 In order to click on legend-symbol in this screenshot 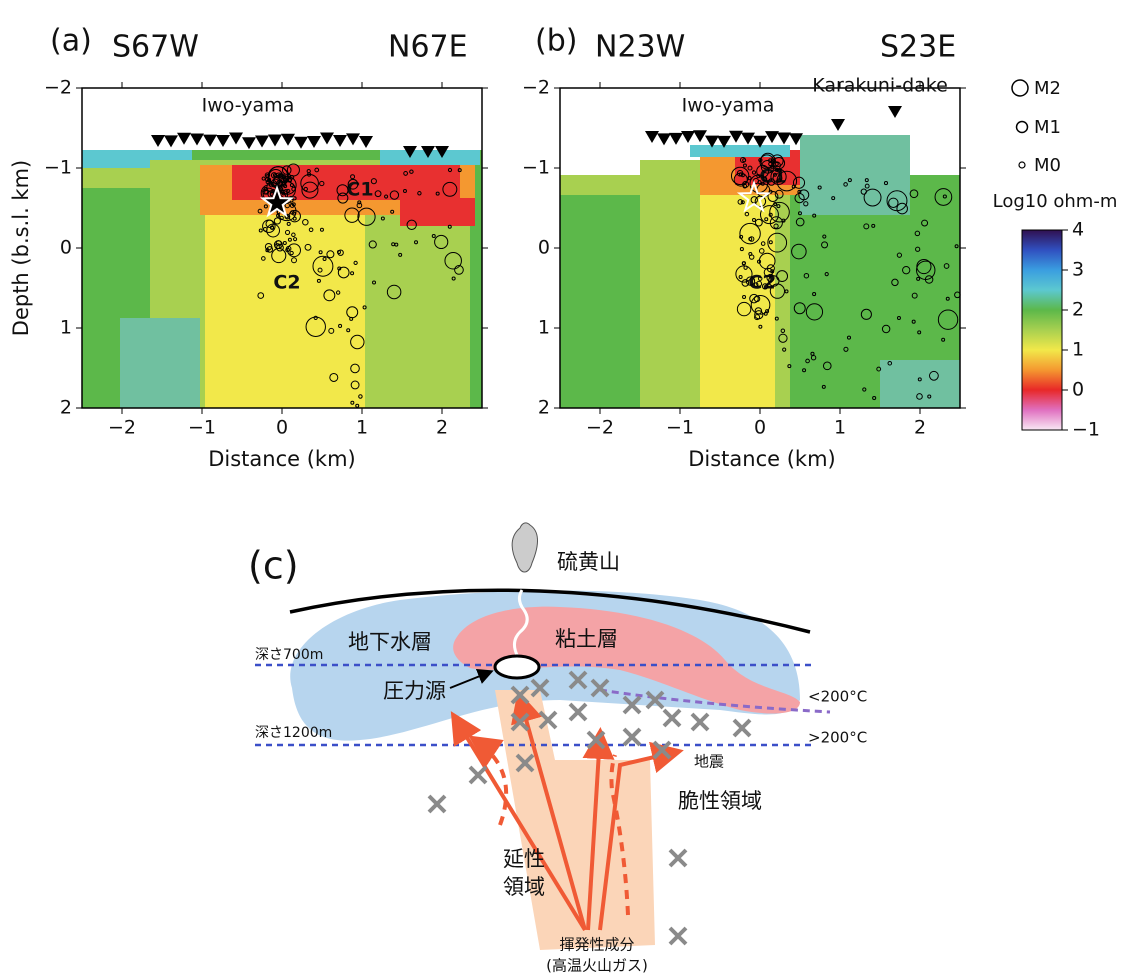, I will do `click(1022, 165)`.